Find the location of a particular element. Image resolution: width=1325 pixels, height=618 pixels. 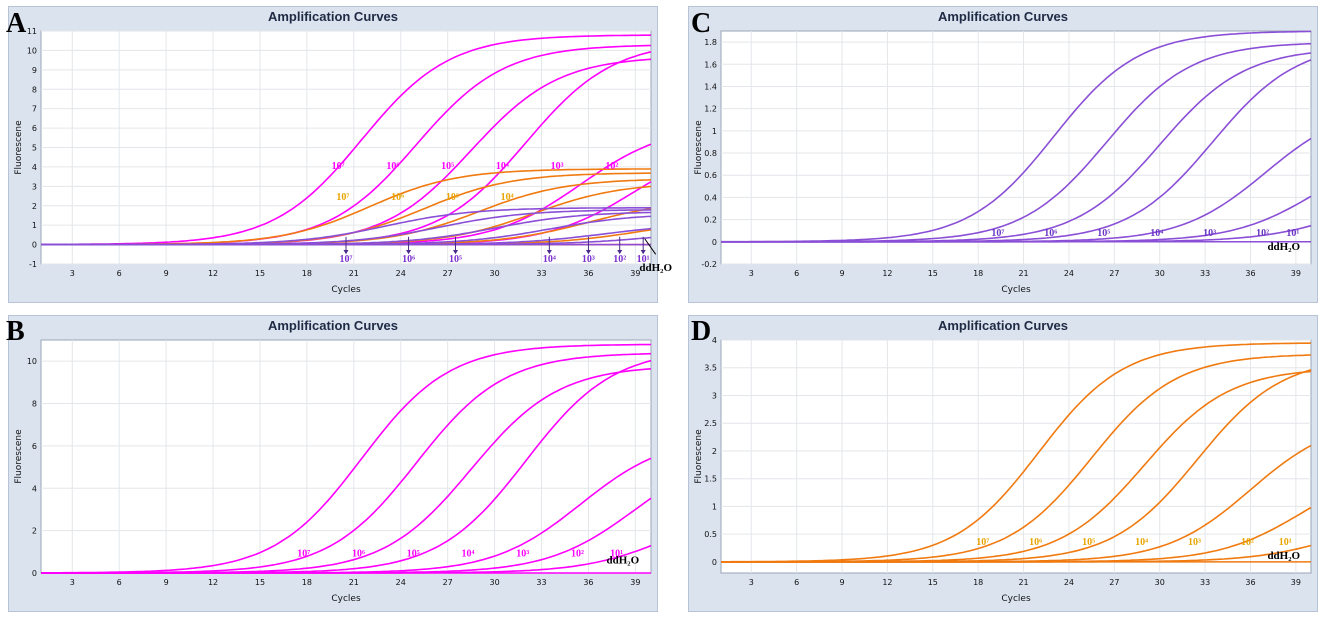

x-tick-label: 18 is located at coordinates (978, 273).